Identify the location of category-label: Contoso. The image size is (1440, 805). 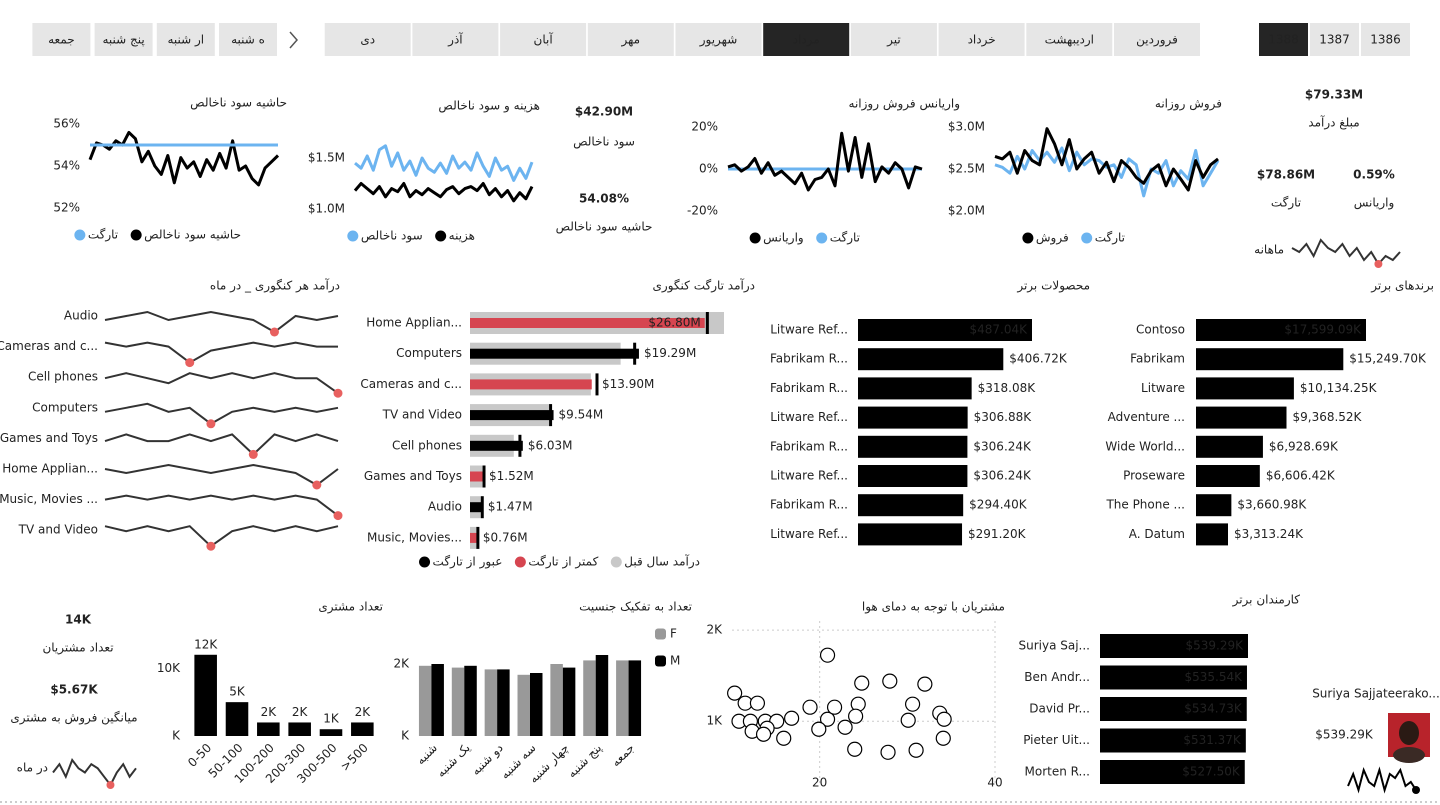
(1160, 330).